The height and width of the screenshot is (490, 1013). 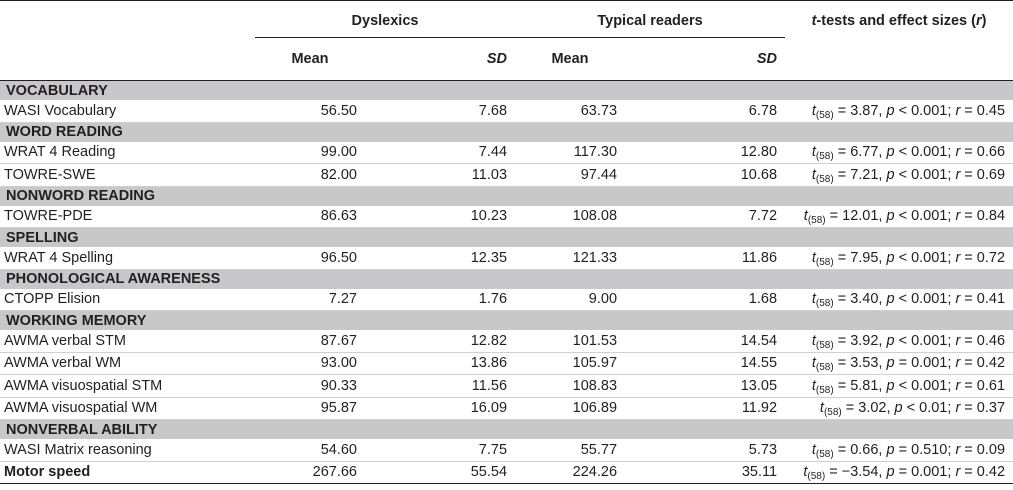 I want to click on stat-tval: = −3.54,, so click(x=856, y=472).